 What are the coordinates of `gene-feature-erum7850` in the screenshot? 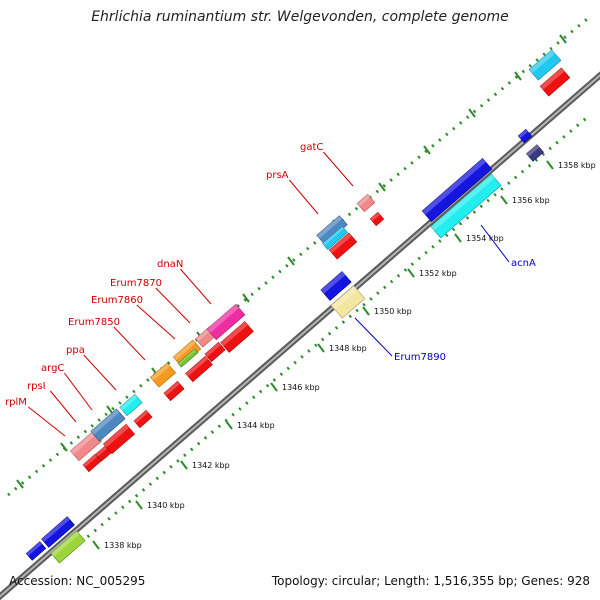 It's located at (163, 375).